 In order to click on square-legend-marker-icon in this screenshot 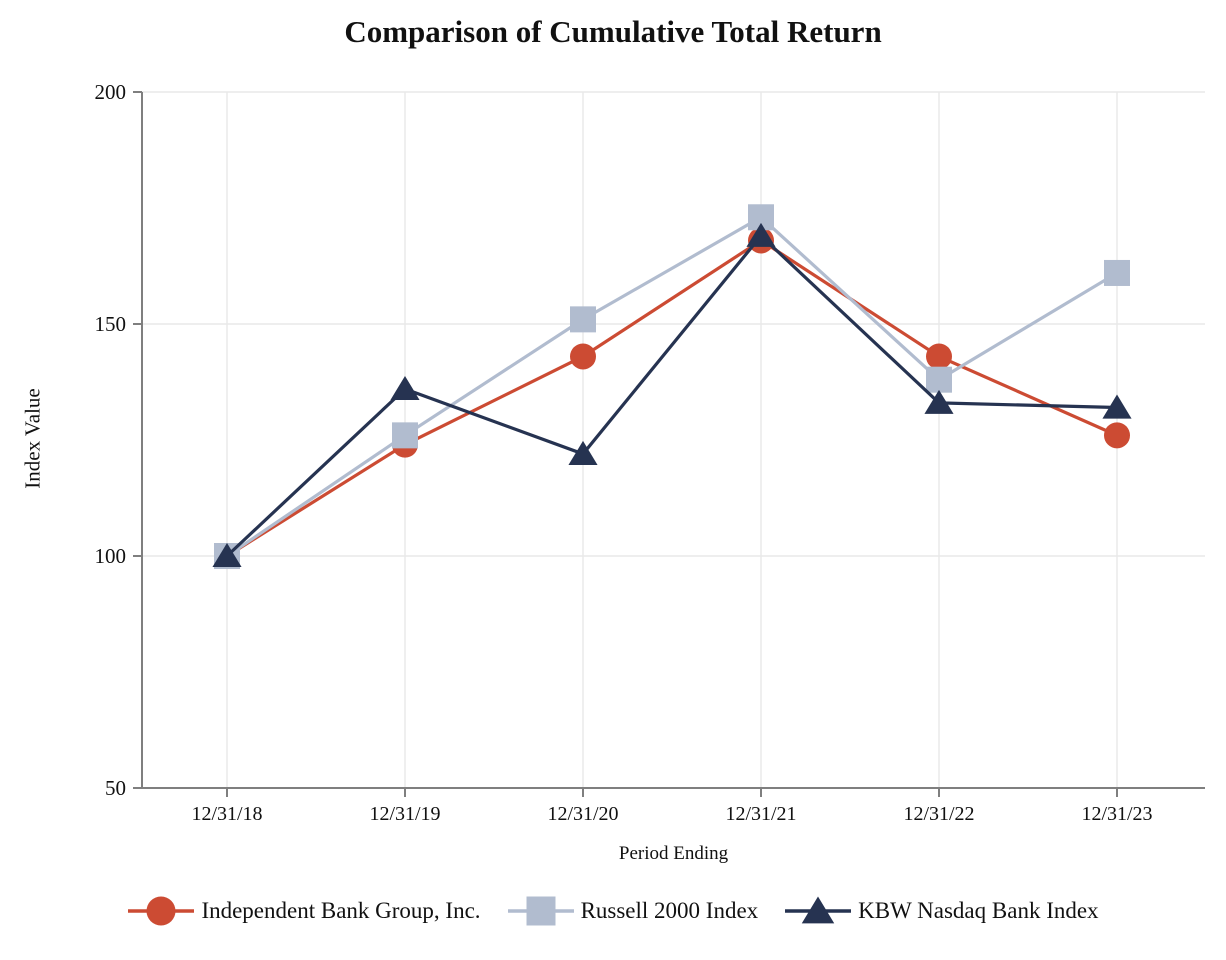, I will do `click(540, 911)`.